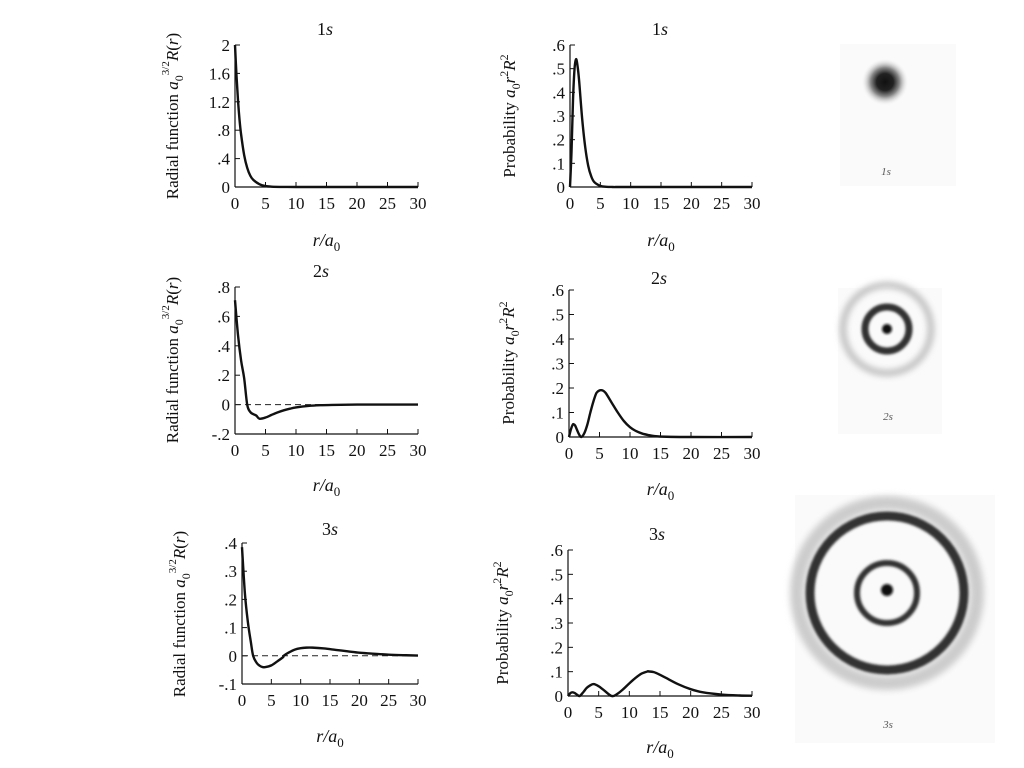 This screenshot has height=768, width=1024. Describe the element at coordinates (898, 115) in the screenshot. I see `orbital-1s-image: 1s` at that location.